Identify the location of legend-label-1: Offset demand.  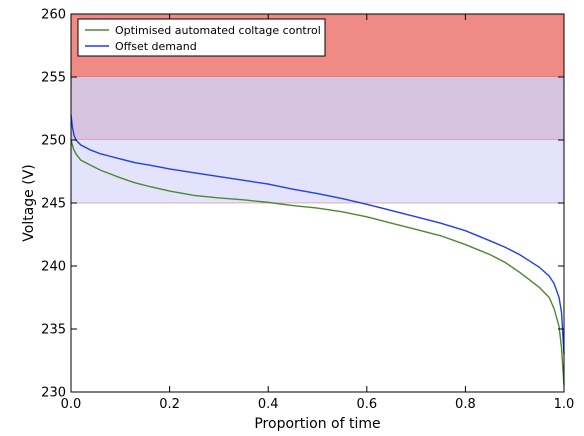
(156, 46).